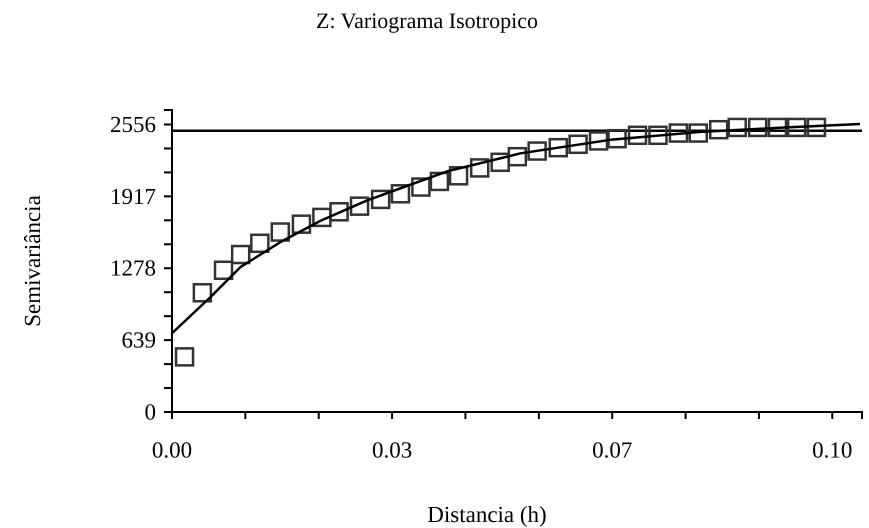 This screenshot has width=869, height=528. What do you see at coordinates (32, 261) in the screenshot?
I see `y-axis-title: Semivariância` at bounding box center [32, 261].